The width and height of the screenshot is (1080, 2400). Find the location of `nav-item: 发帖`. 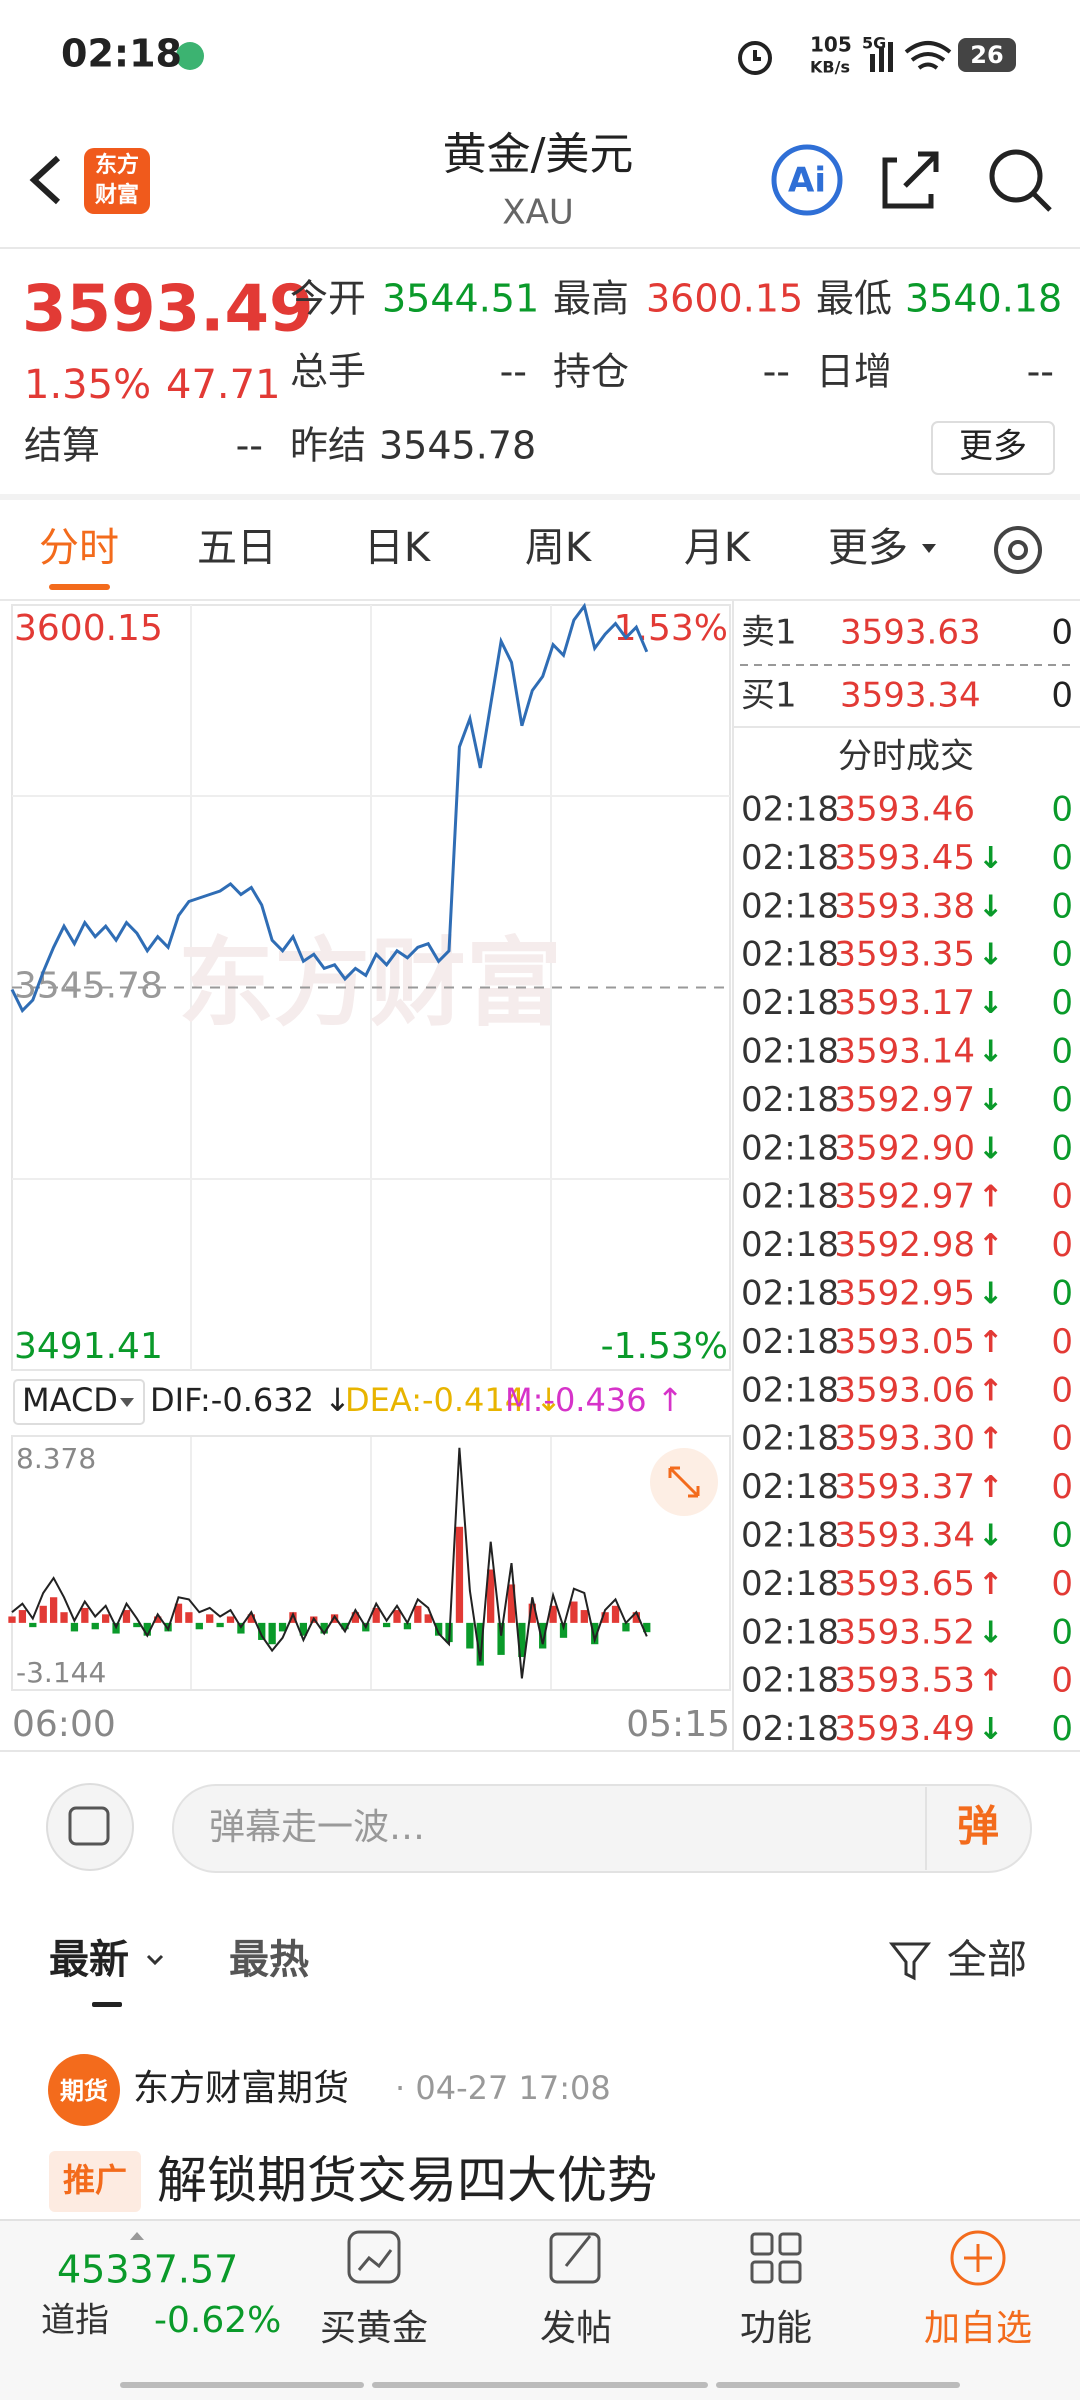

nav-item: 发帖 is located at coordinates (576, 2328).